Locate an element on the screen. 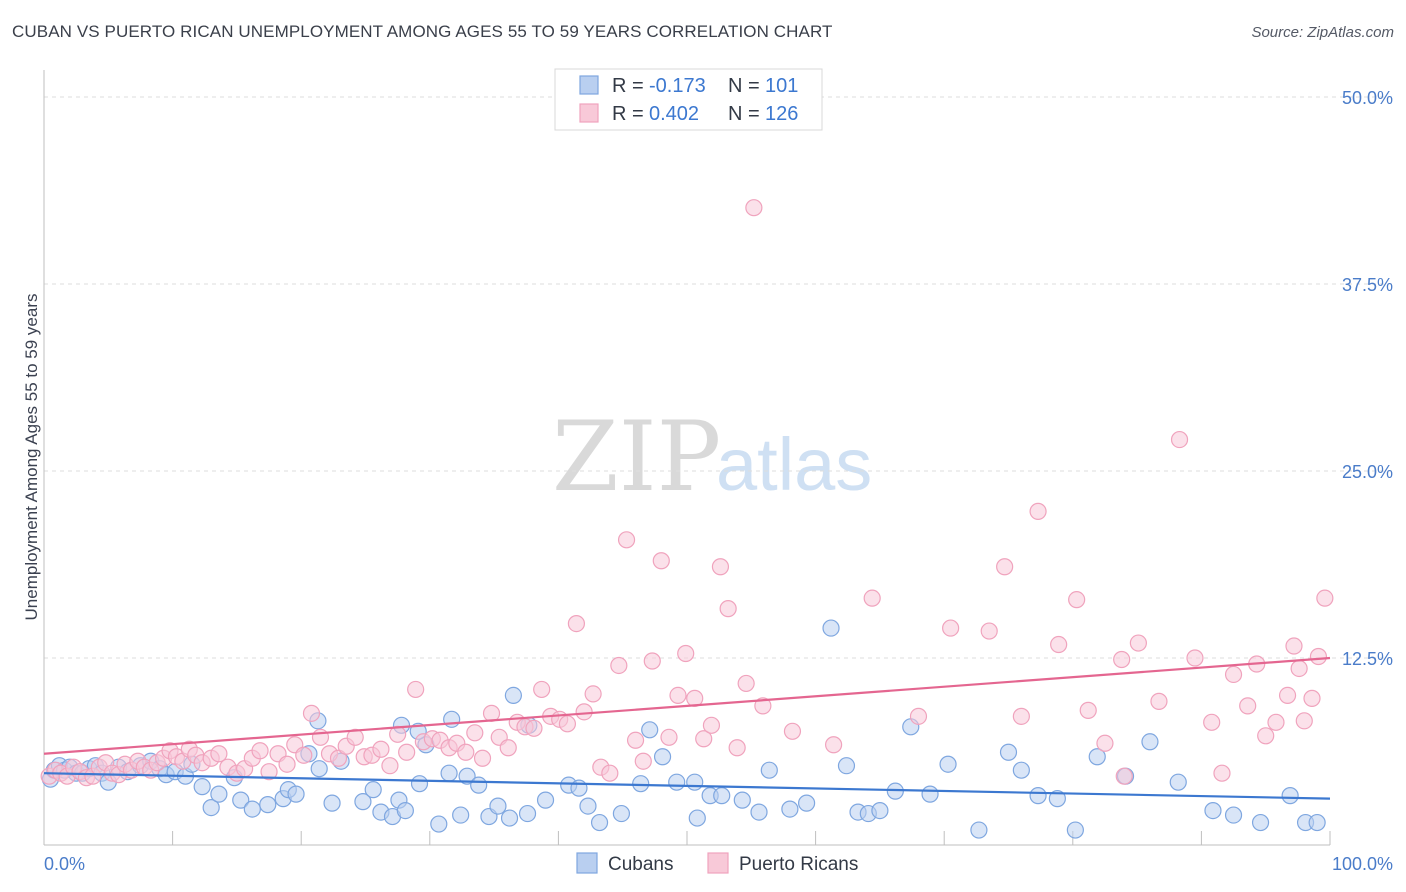 The height and width of the screenshot is (892, 1406). y-tick-label: 50.0% is located at coordinates (1367, 98).